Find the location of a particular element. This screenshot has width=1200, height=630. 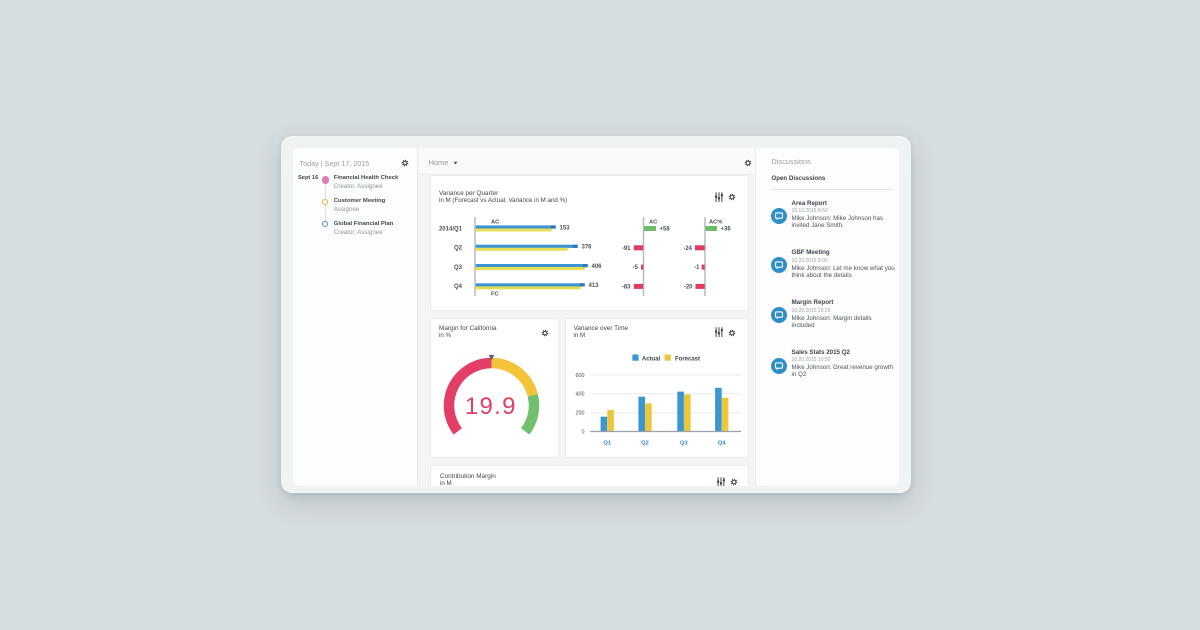

svg-text: 600 is located at coordinates (580, 376).